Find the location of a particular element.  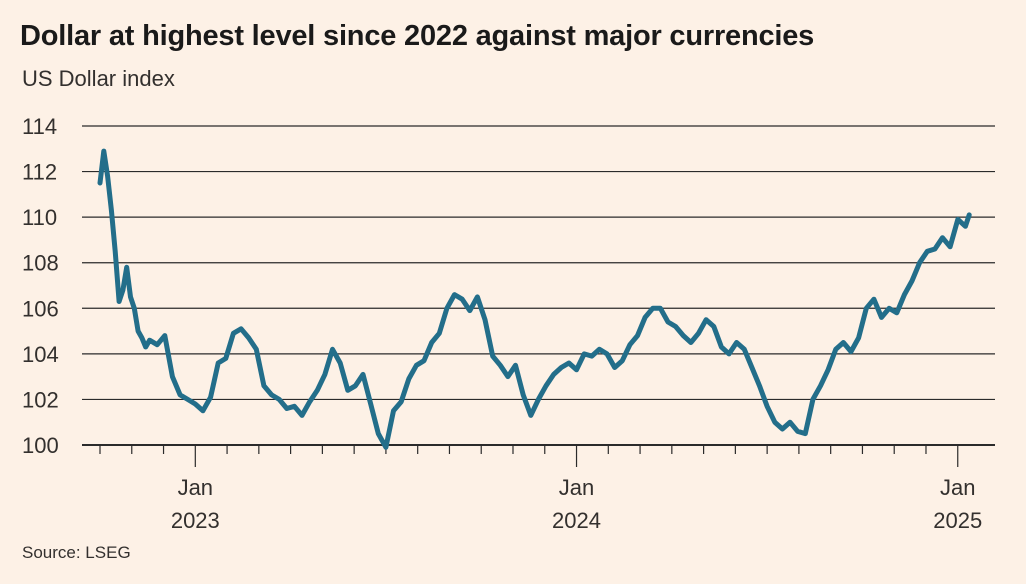

y-tick-label-108: 108 is located at coordinates (40, 263).